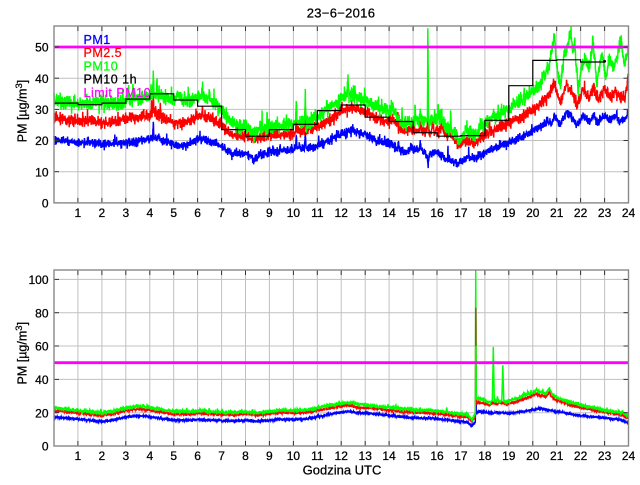 The height and width of the screenshot is (485, 640). Describe the element at coordinates (42, 48) in the screenshot. I see `svg-text: 50` at that location.